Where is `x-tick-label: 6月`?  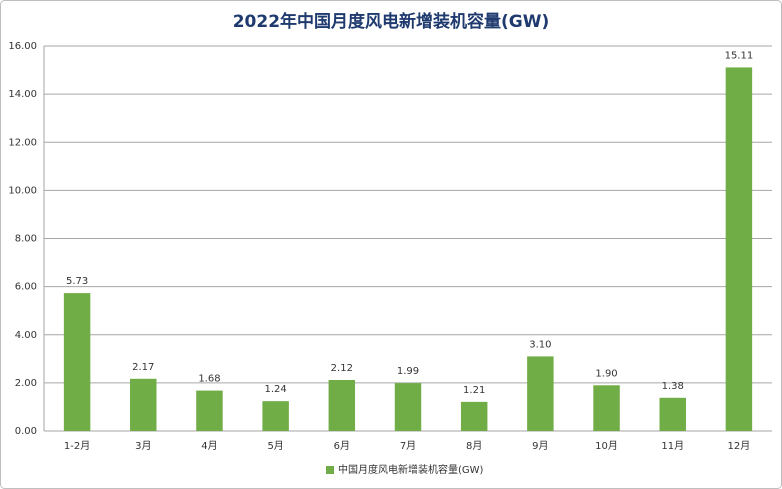 x-tick-label: 6月 is located at coordinates (342, 446).